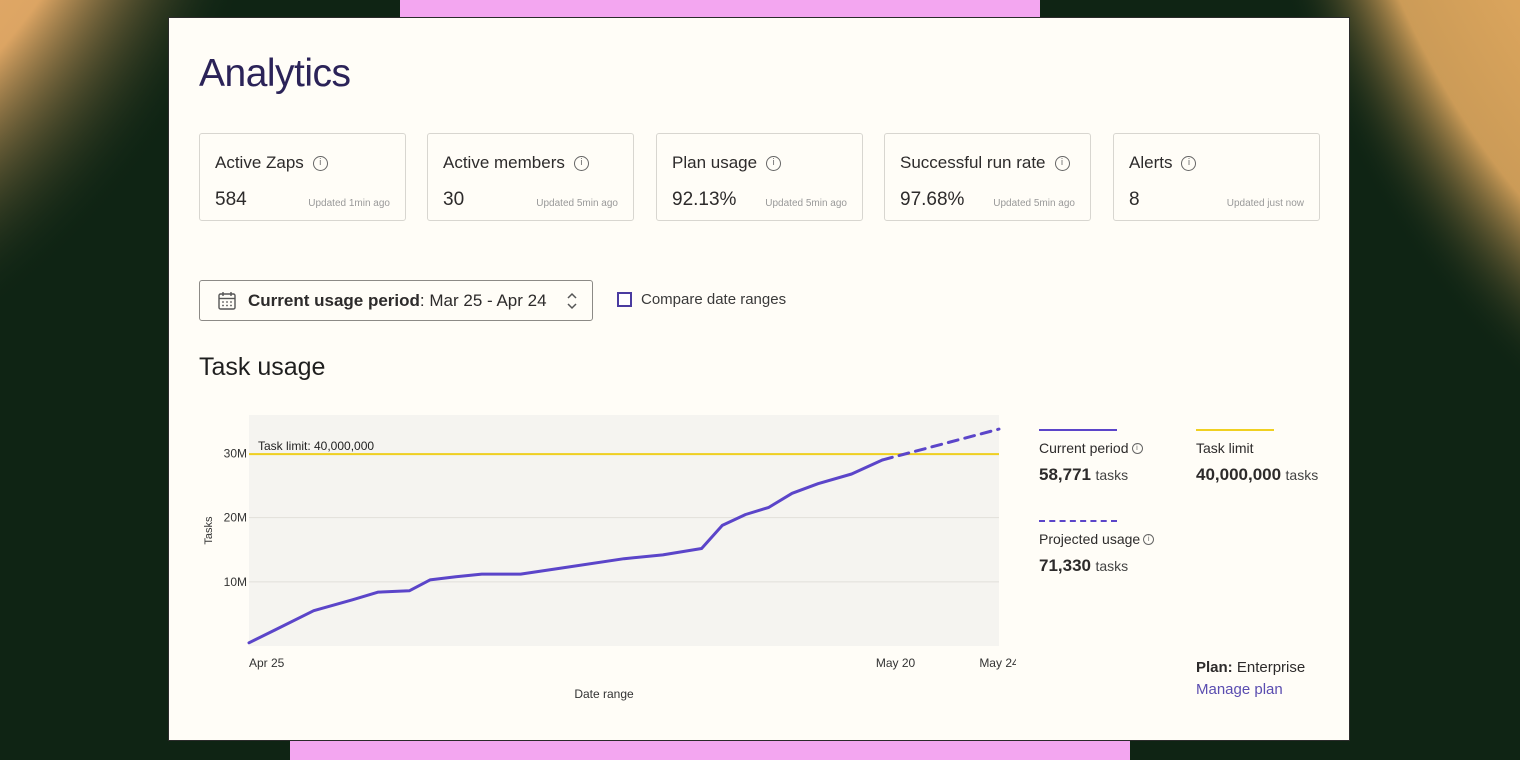  What do you see at coordinates (624, 299) in the screenshot?
I see `compare-checkbox` at bounding box center [624, 299].